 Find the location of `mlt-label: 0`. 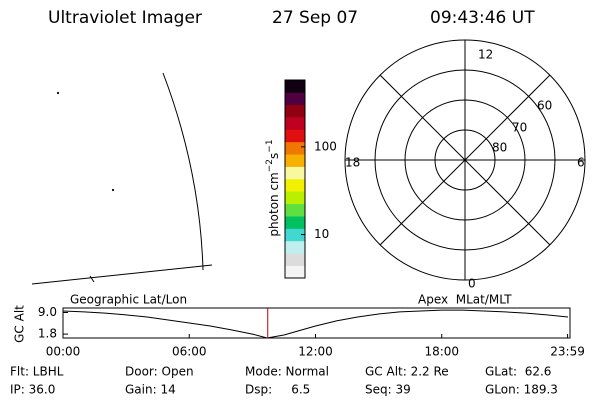

mlt-label: 0 is located at coordinates (472, 284).